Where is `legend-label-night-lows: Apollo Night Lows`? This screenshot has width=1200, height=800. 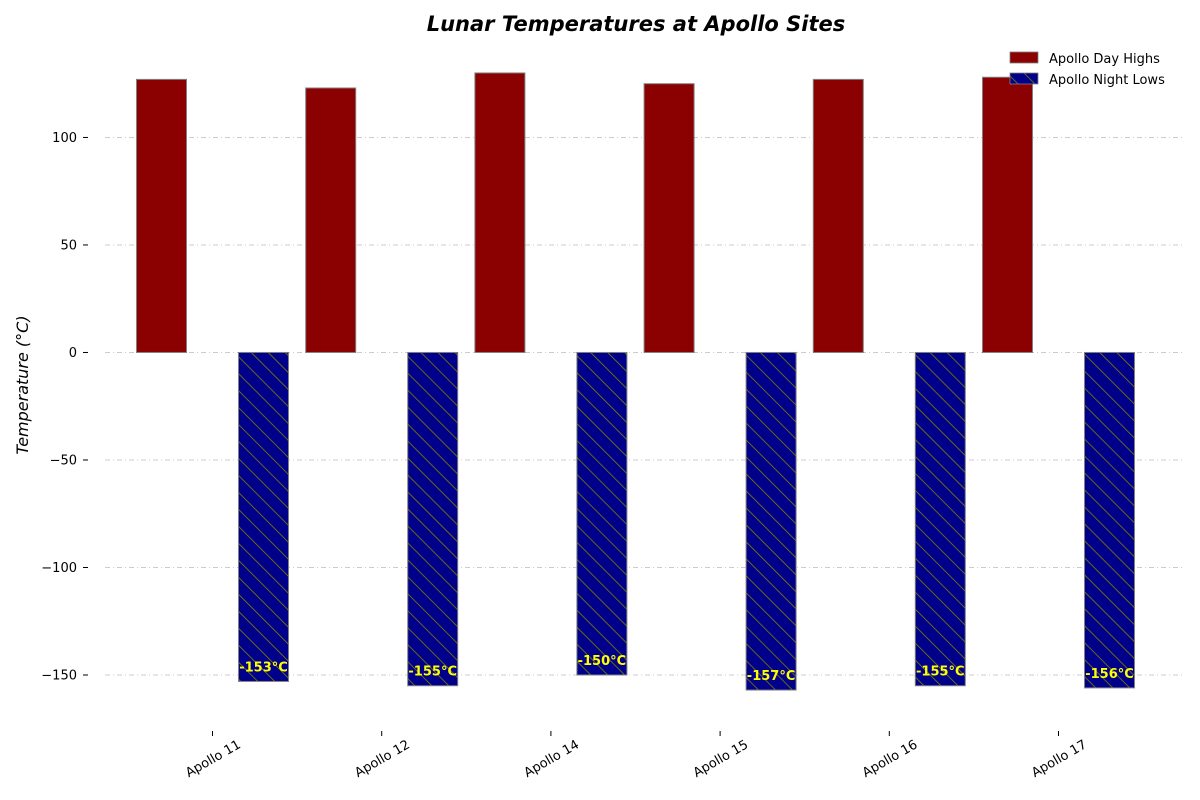 legend-label-night-lows: Apollo Night Lows is located at coordinates (1107, 80).